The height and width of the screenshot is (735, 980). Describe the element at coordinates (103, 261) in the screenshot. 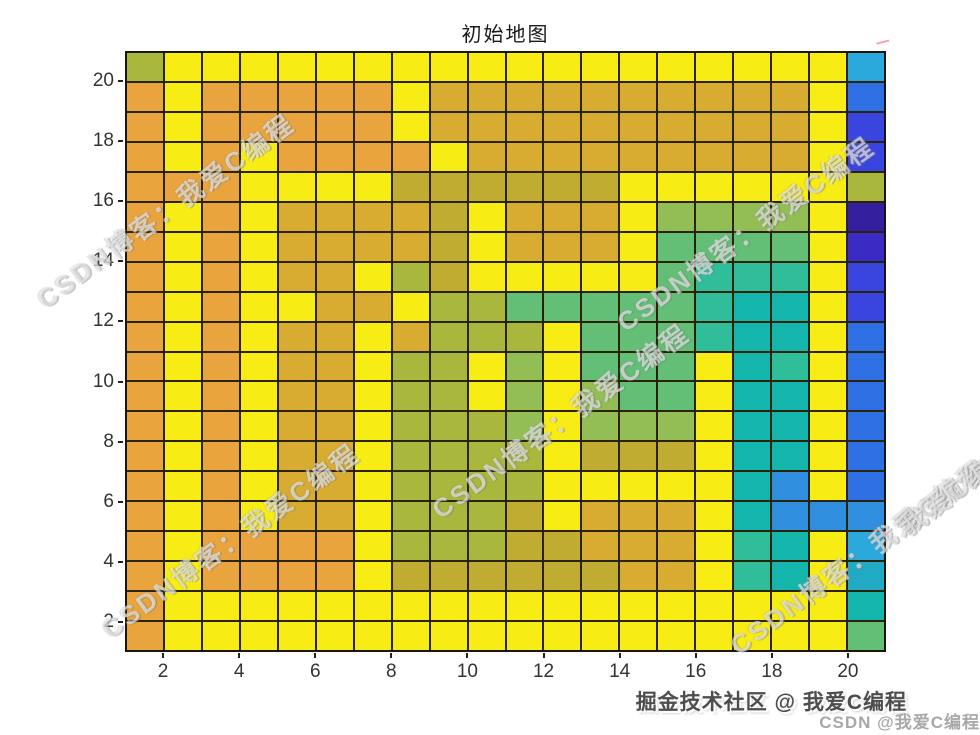

I see `y-tick-label: 14` at that location.